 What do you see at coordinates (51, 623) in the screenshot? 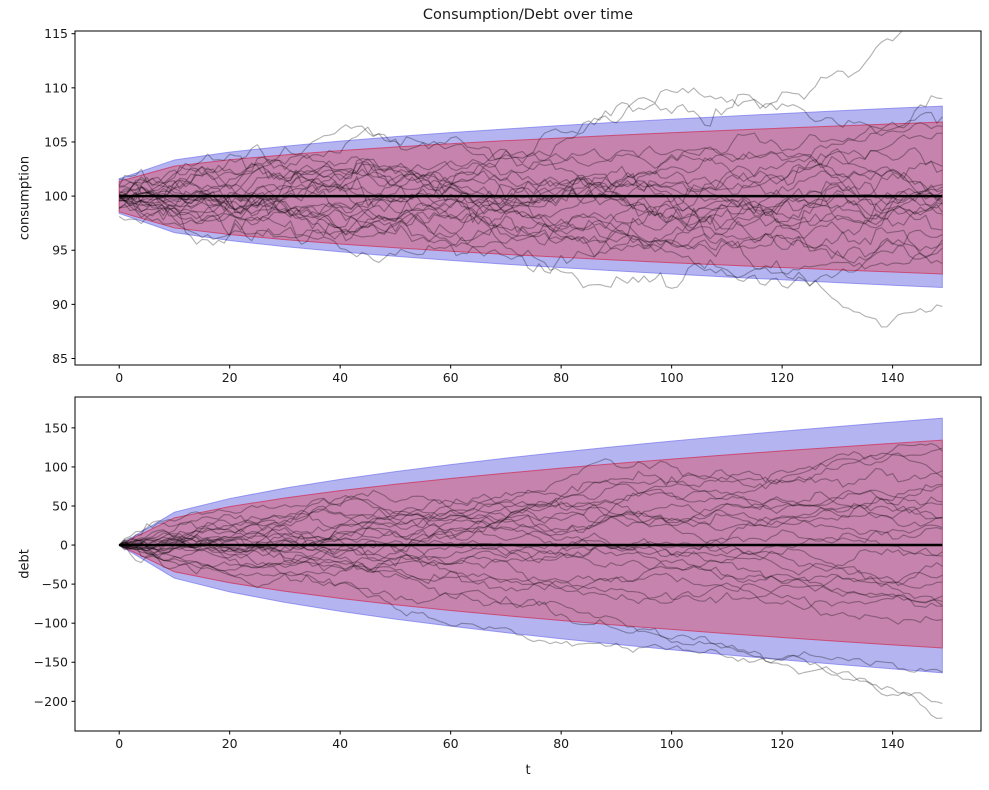
I see `y-tick-label-debt: −100` at bounding box center [51, 623].